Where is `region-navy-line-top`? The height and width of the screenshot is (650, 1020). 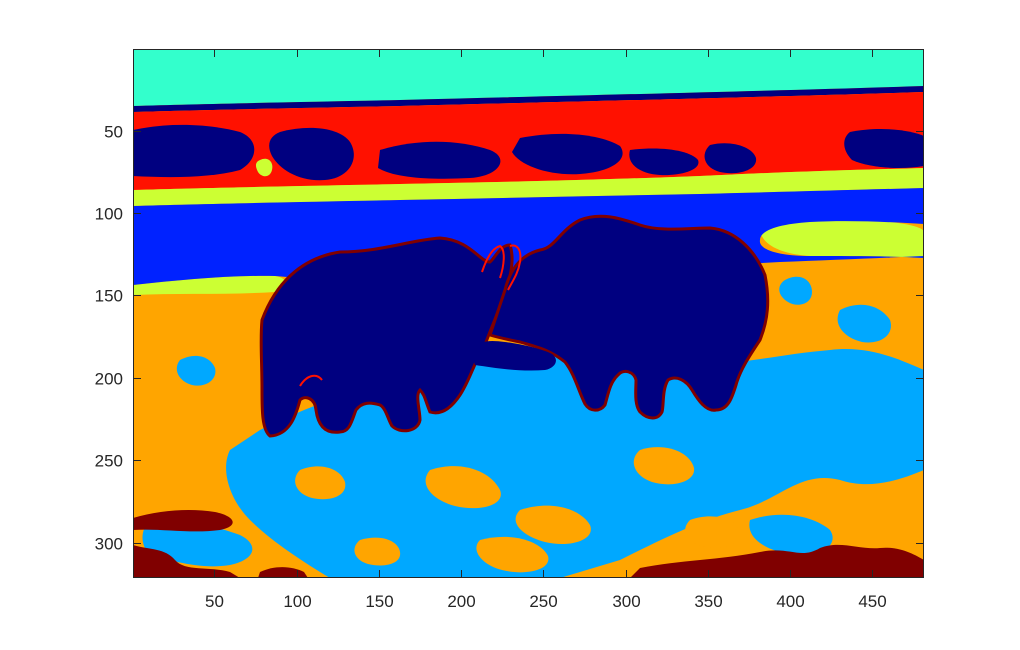
region-navy-line-top is located at coordinates (528, 99).